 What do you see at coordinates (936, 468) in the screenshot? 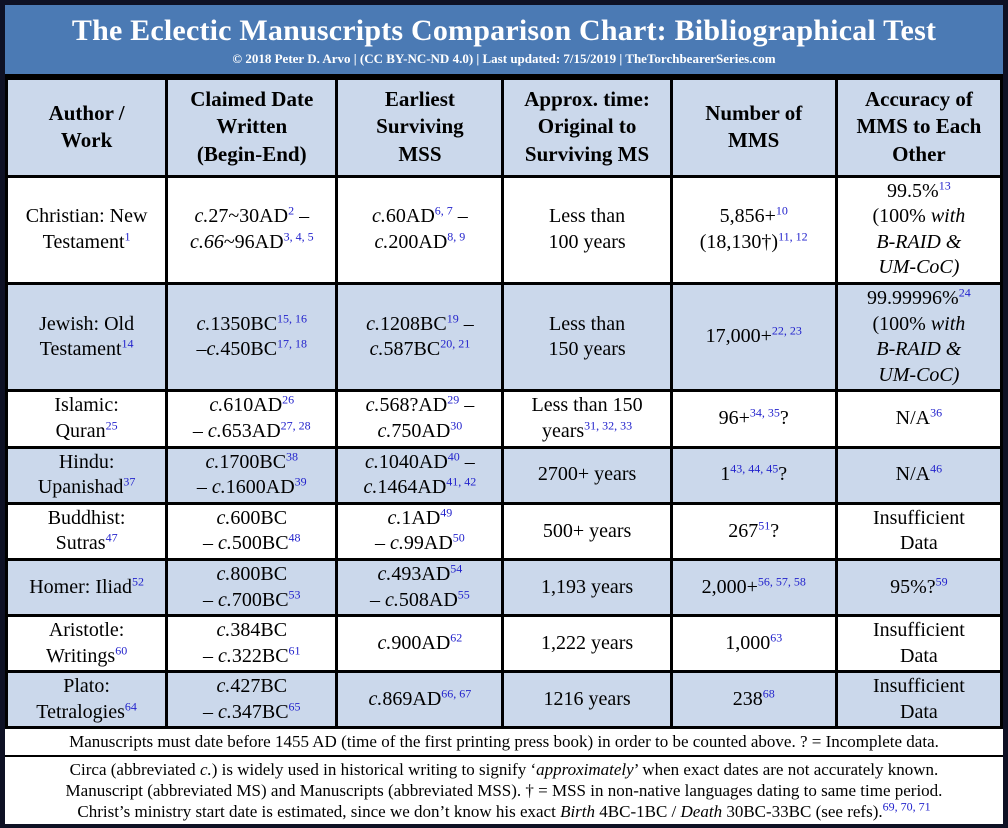
I see `footnote-ref: 46` at bounding box center [936, 468].